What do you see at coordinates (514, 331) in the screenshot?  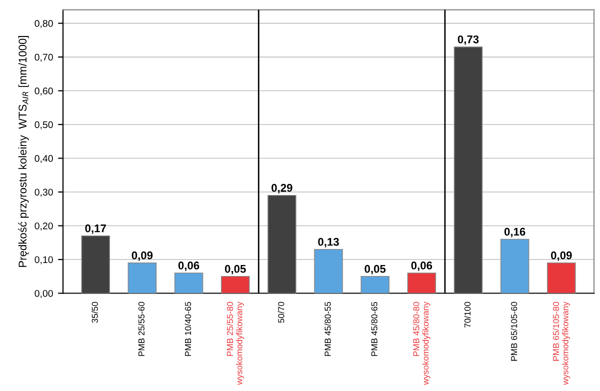 I see `x-tick-label: PMB 65/105-60` at bounding box center [514, 331].